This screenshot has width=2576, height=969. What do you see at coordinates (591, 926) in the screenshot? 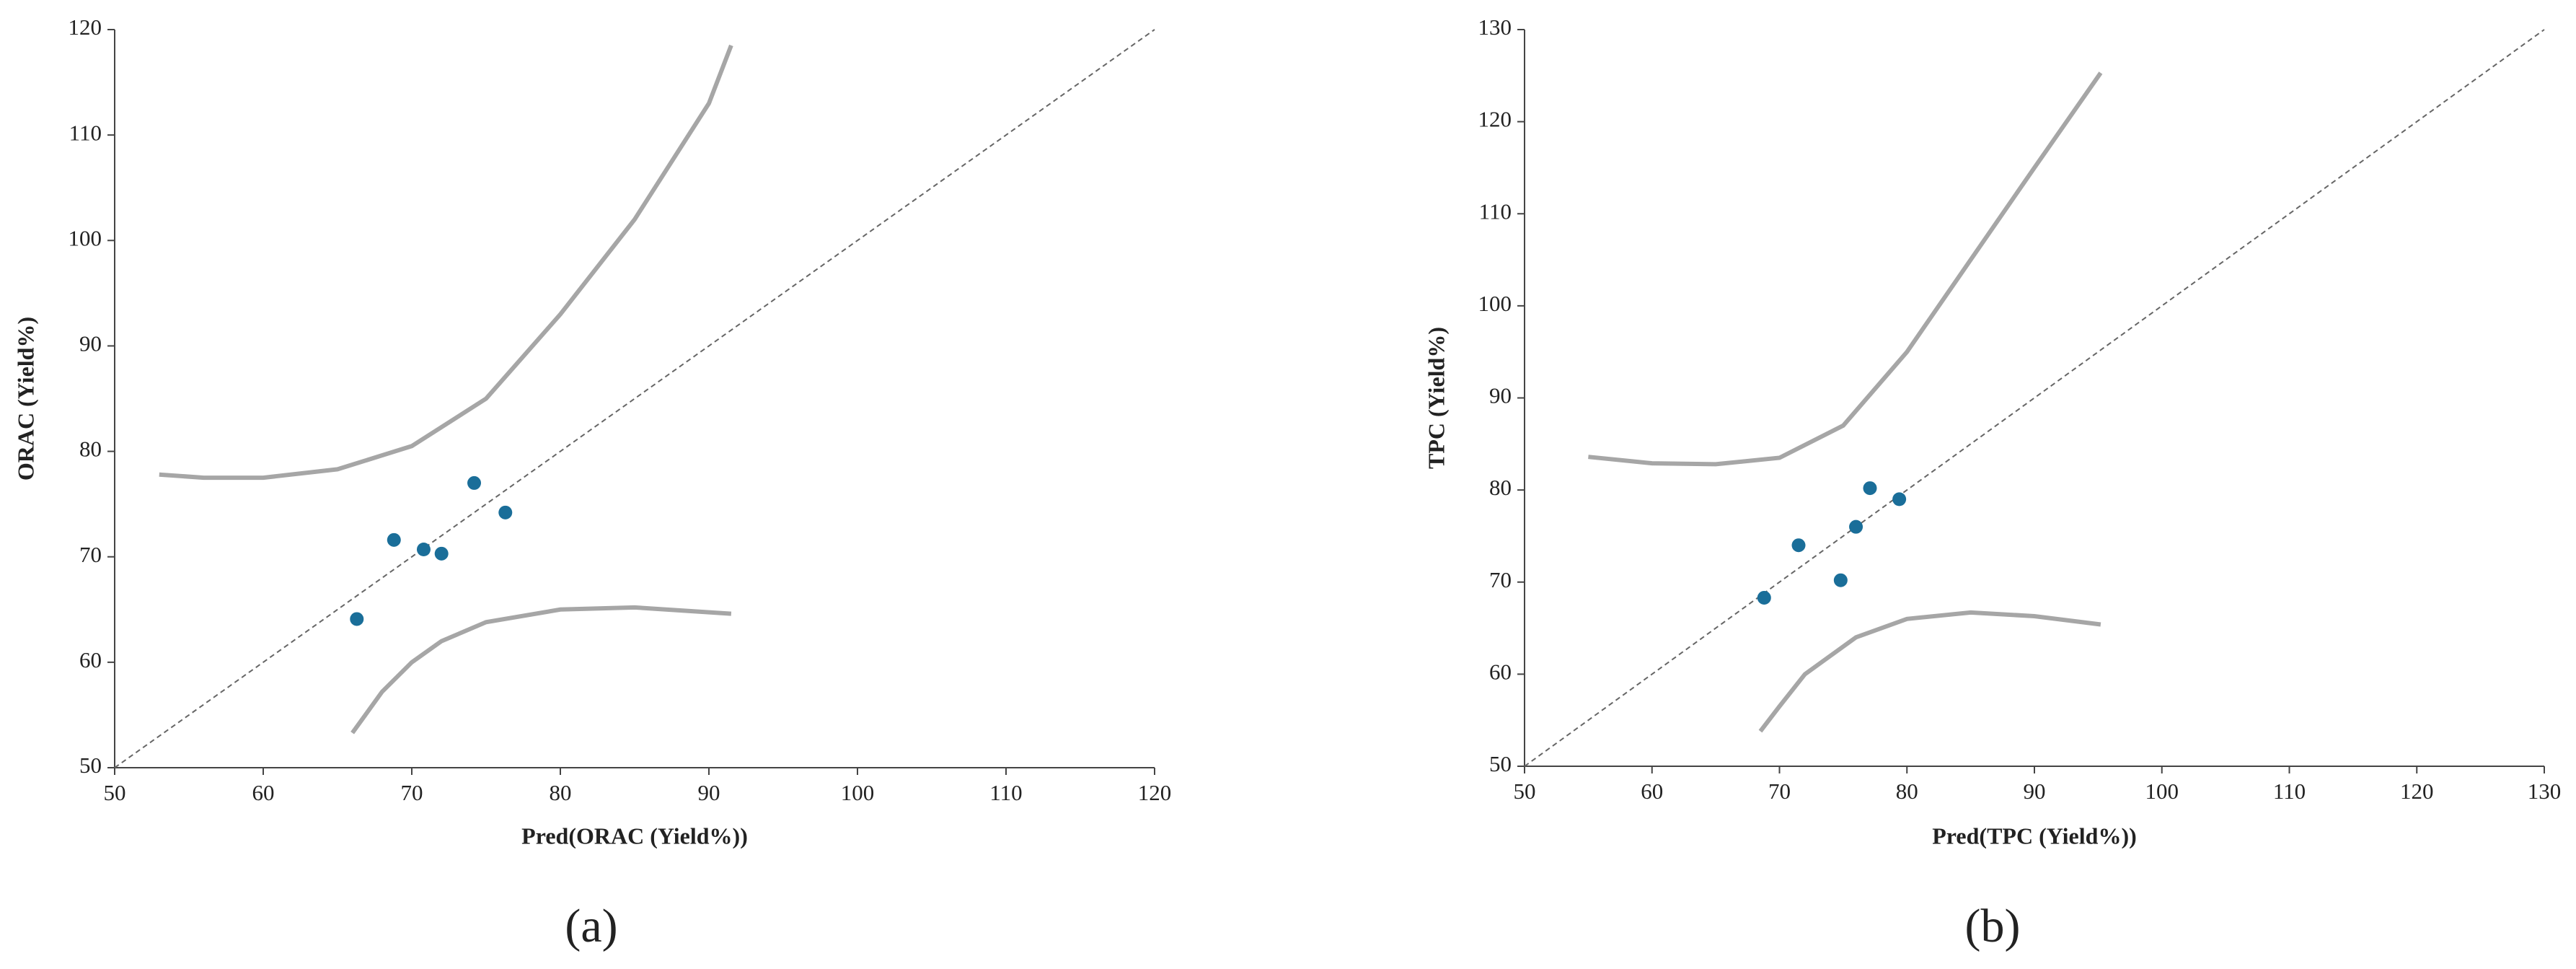
I see `panel-label: (a)` at bounding box center [591, 926].